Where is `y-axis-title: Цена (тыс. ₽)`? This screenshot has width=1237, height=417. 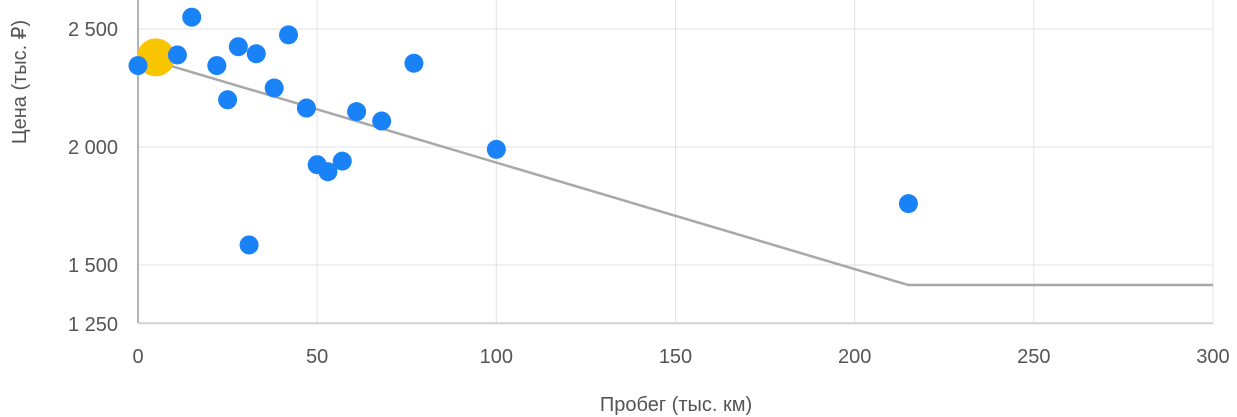 y-axis-title: Цена (тыс. ₽) is located at coordinates (20, 82).